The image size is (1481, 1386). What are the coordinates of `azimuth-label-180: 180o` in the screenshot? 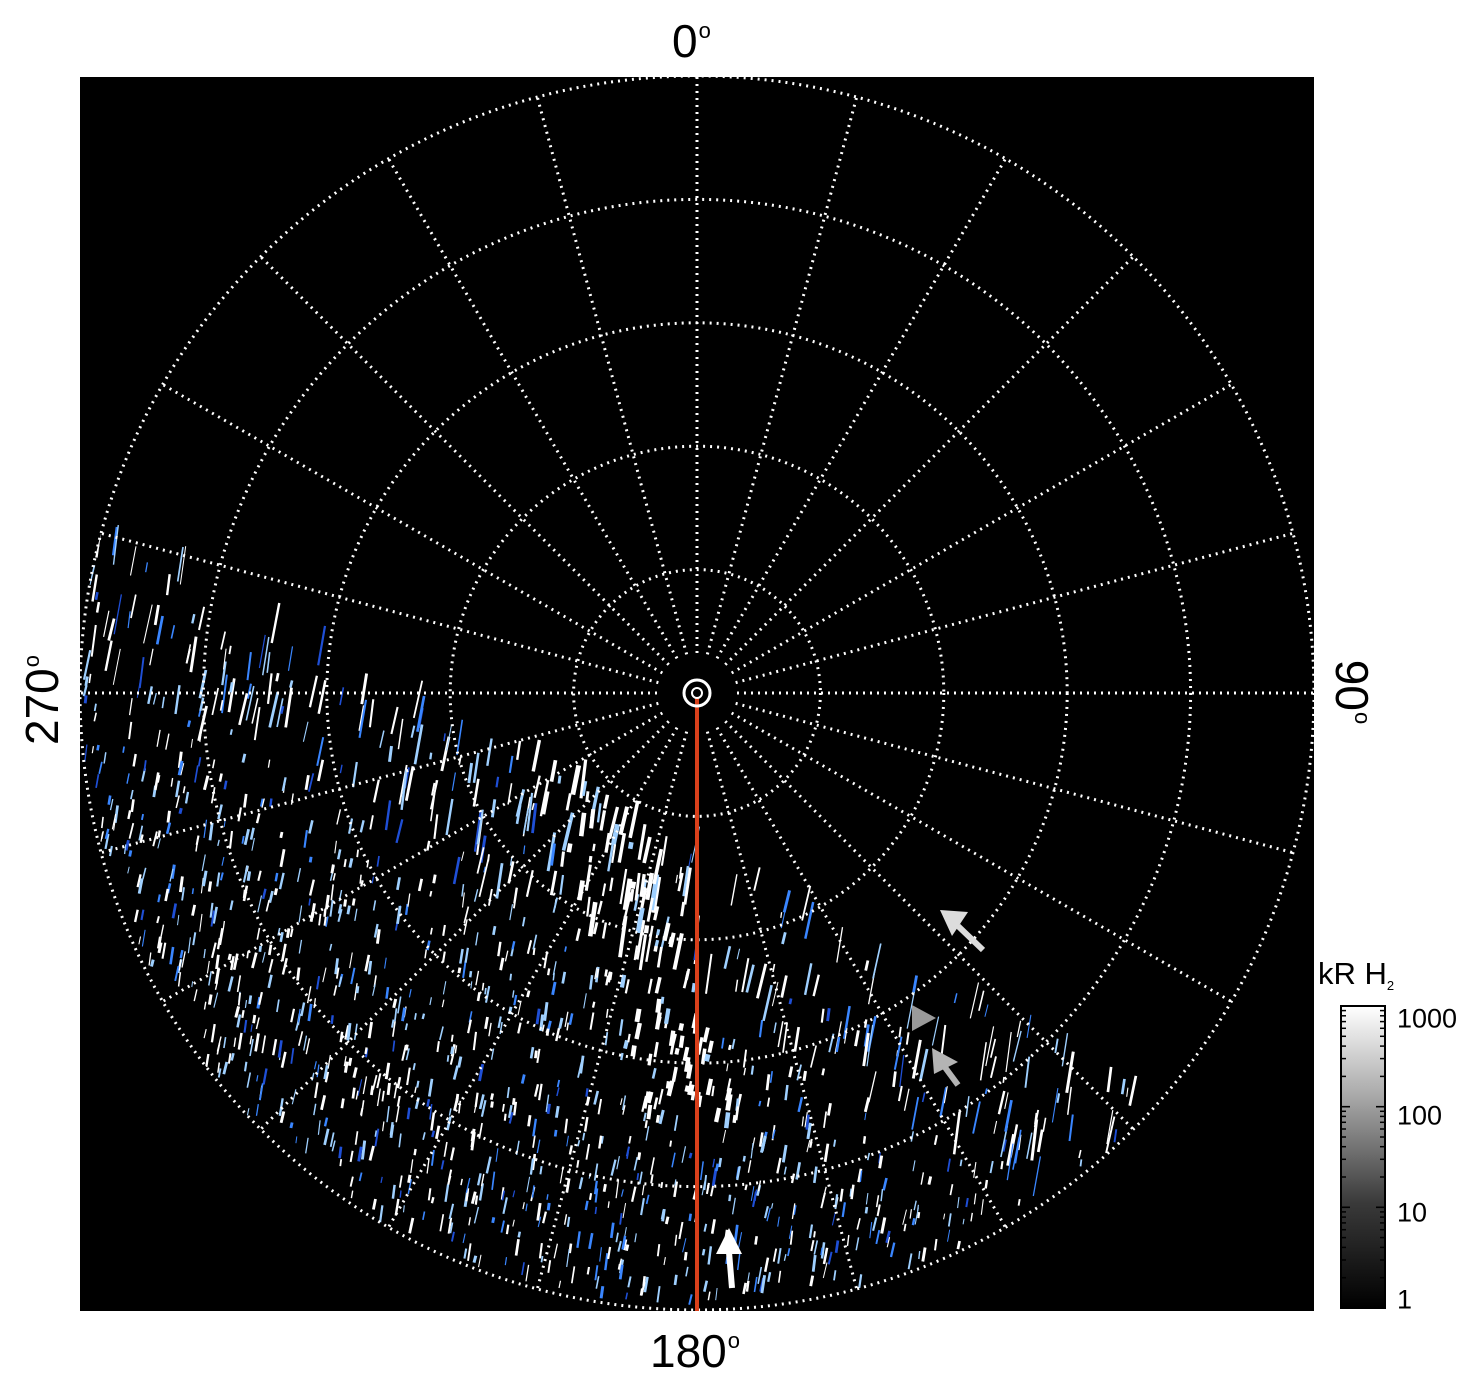 It's located at (695, 1351).